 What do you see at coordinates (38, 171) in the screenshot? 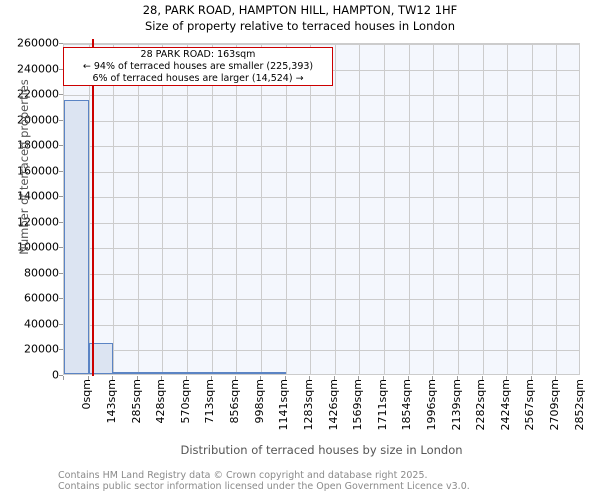
I see `y-axis-tick-label: 160000` at bounding box center [38, 171].